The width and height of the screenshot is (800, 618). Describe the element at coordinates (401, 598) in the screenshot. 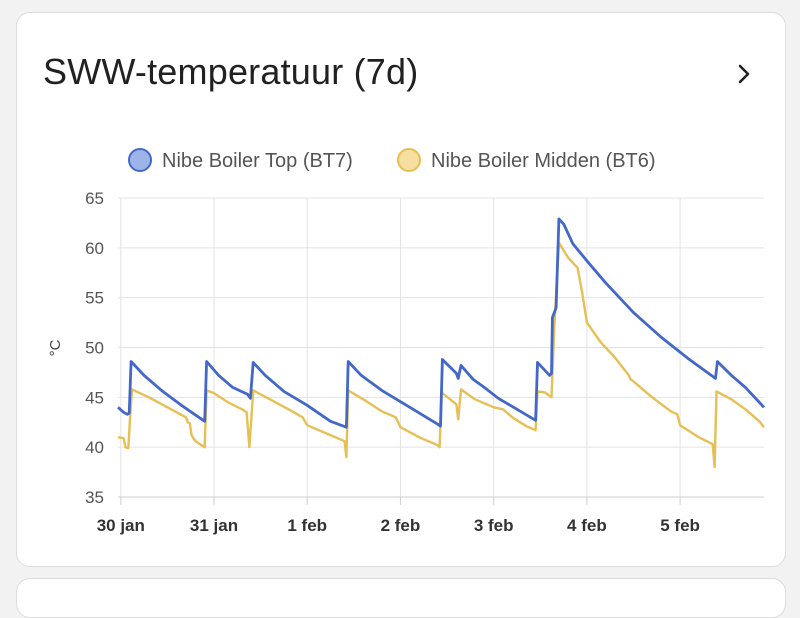

I see `next-card` at that location.